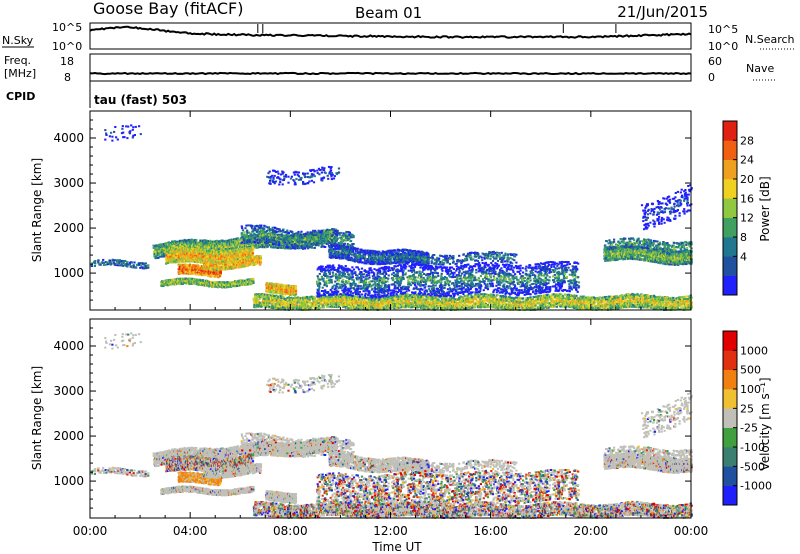  Describe the element at coordinates (18, 40) in the screenshot. I see `noise-sky-label: N.Sky` at that location.